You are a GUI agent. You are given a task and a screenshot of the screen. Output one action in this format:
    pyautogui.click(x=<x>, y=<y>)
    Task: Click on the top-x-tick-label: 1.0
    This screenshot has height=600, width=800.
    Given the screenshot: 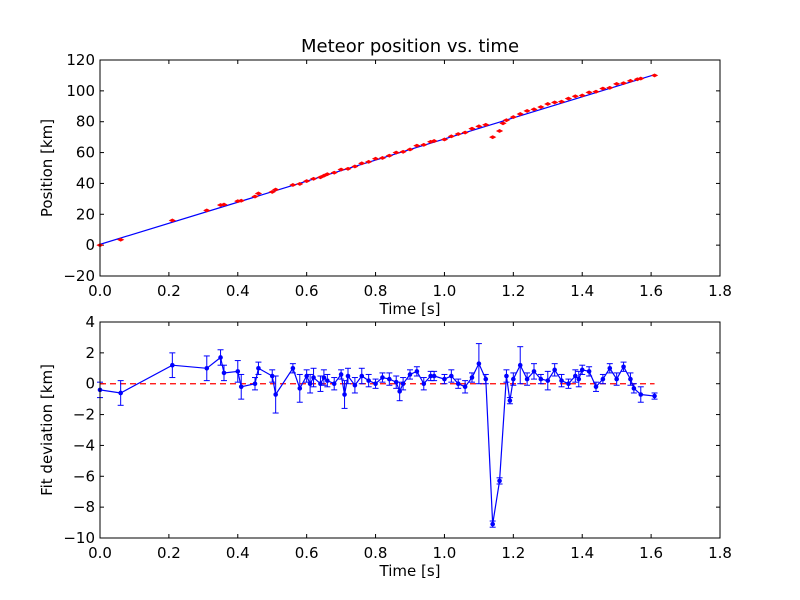 What is the action you would take?
    pyautogui.click(x=445, y=291)
    